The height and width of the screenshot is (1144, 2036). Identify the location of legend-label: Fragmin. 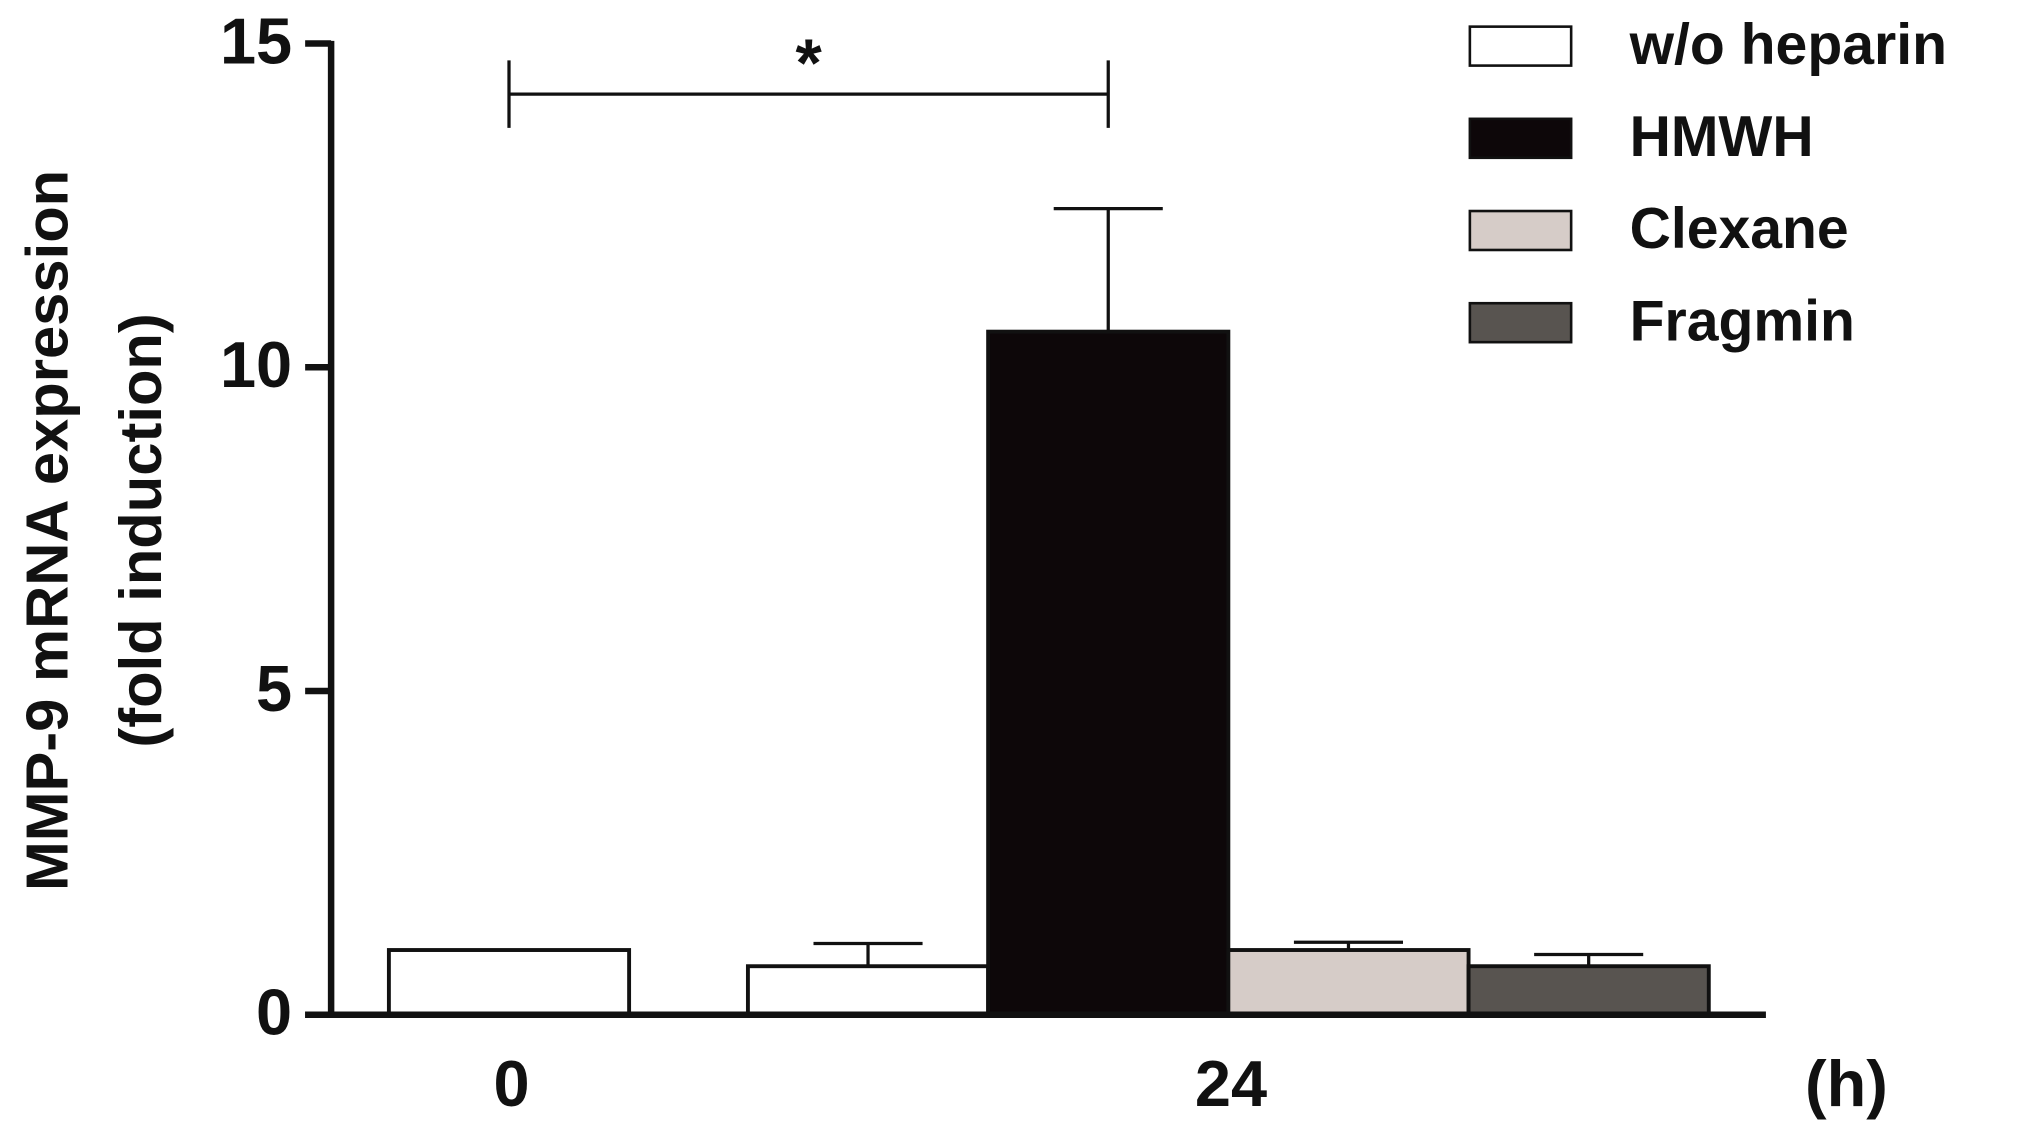
(1742, 321).